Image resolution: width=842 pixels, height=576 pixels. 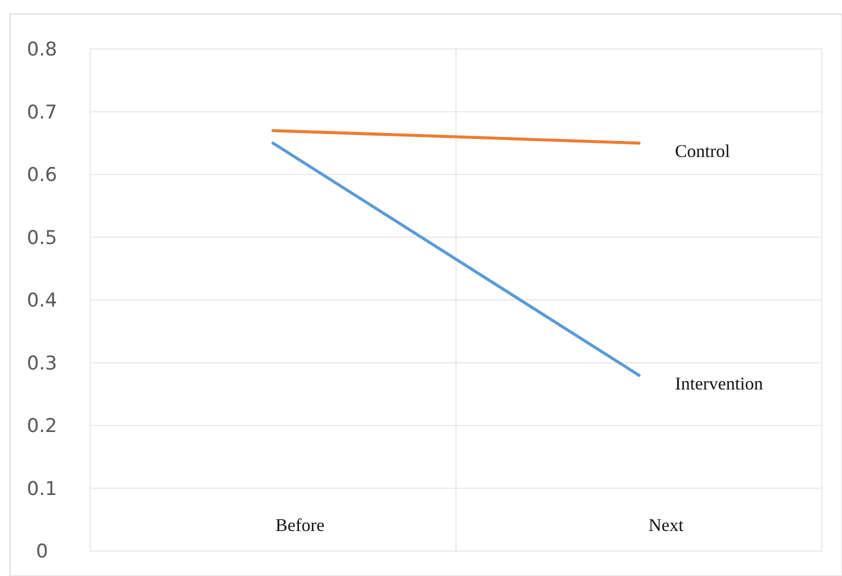 I want to click on text: Intervention, so click(x=719, y=383).